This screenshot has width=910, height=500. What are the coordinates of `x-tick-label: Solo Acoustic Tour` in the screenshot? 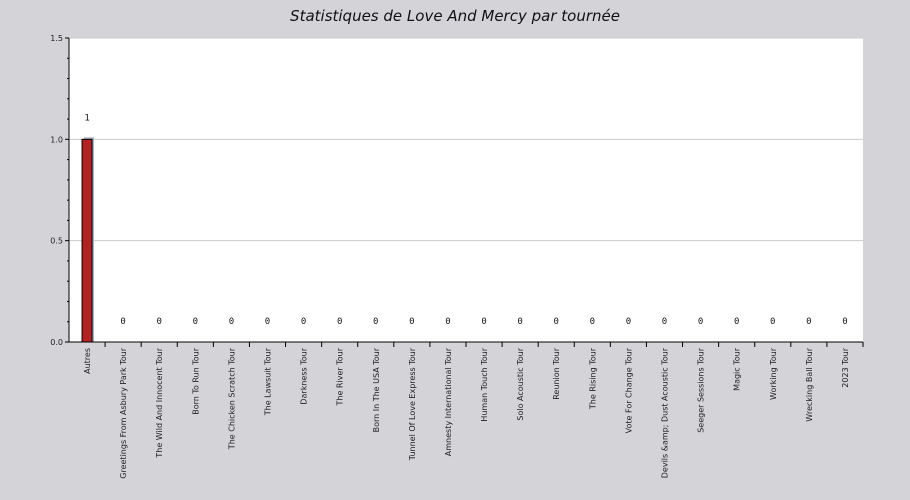 It's located at (520, 383).